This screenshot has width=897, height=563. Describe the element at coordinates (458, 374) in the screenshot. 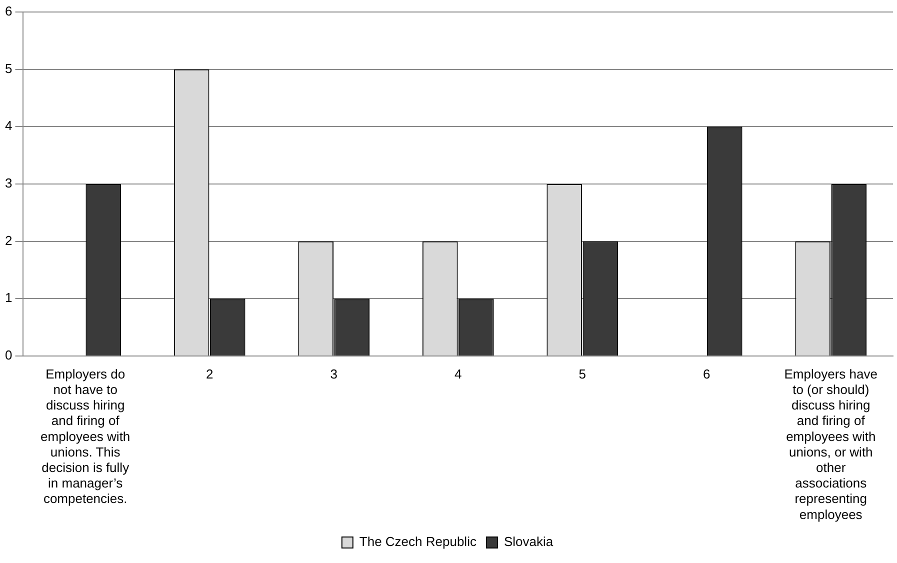

I see `x-tick-label: 4` at that location.